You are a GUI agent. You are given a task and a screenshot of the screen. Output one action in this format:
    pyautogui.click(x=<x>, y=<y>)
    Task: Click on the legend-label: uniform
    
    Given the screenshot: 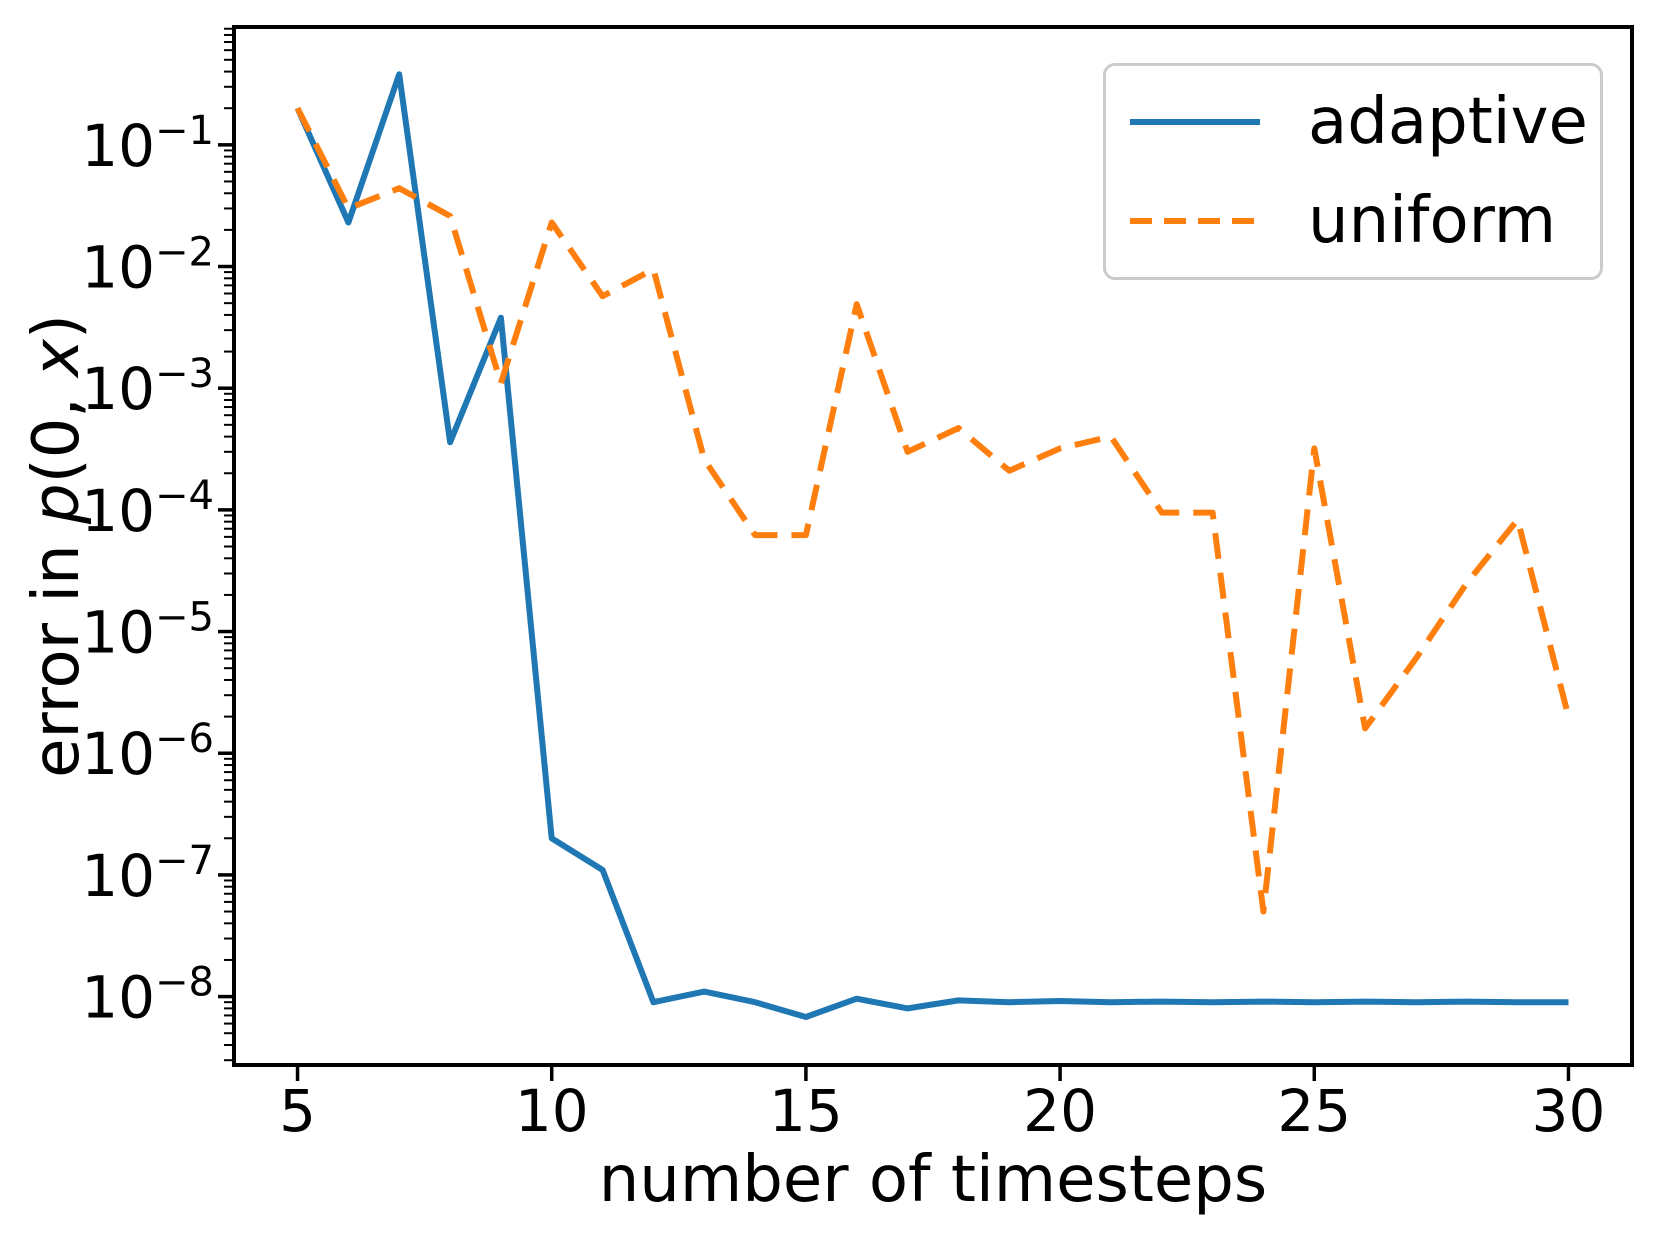 What is the action you would take?
    pyautogui.click(x=1432, y=221)
    